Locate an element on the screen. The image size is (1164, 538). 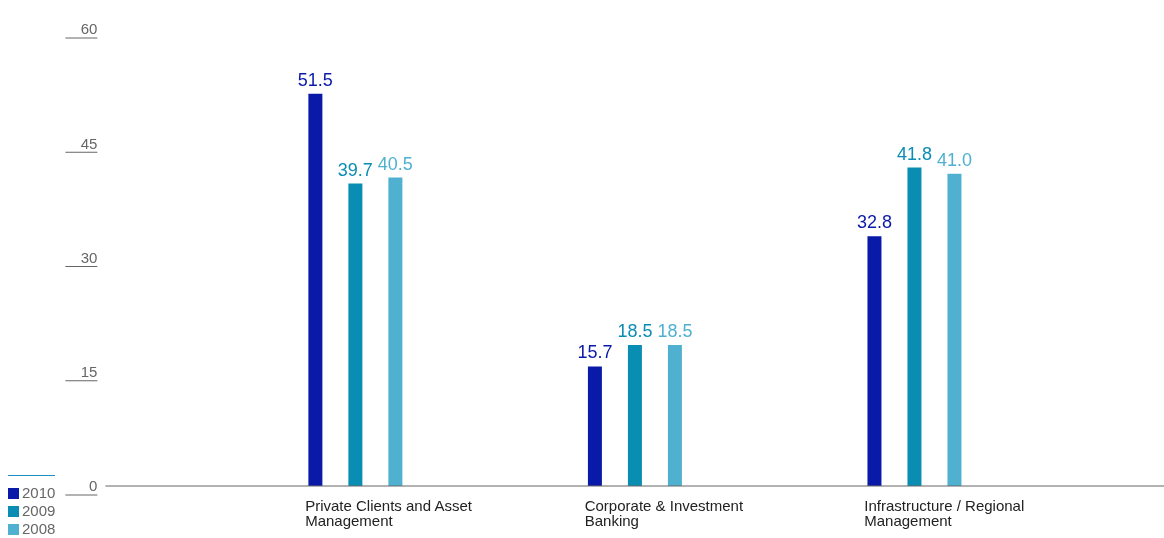
x-tick-label: Private Clients and Asset Management is located at coordinates (389, 512).